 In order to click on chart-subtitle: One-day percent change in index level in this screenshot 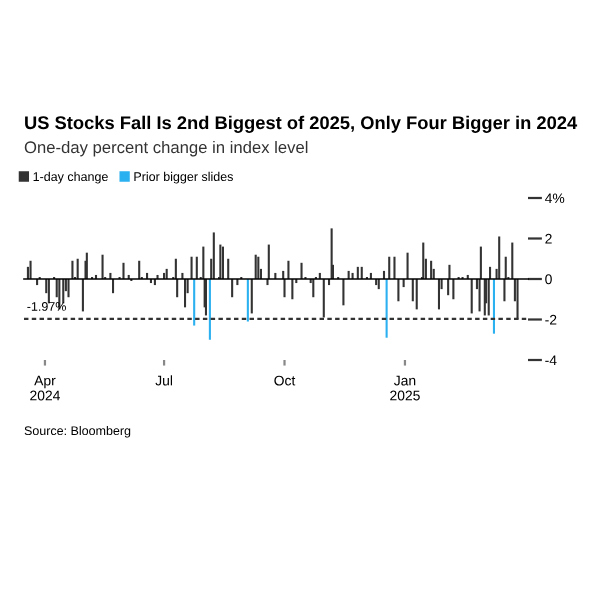, I will do `click(166, 148)`.